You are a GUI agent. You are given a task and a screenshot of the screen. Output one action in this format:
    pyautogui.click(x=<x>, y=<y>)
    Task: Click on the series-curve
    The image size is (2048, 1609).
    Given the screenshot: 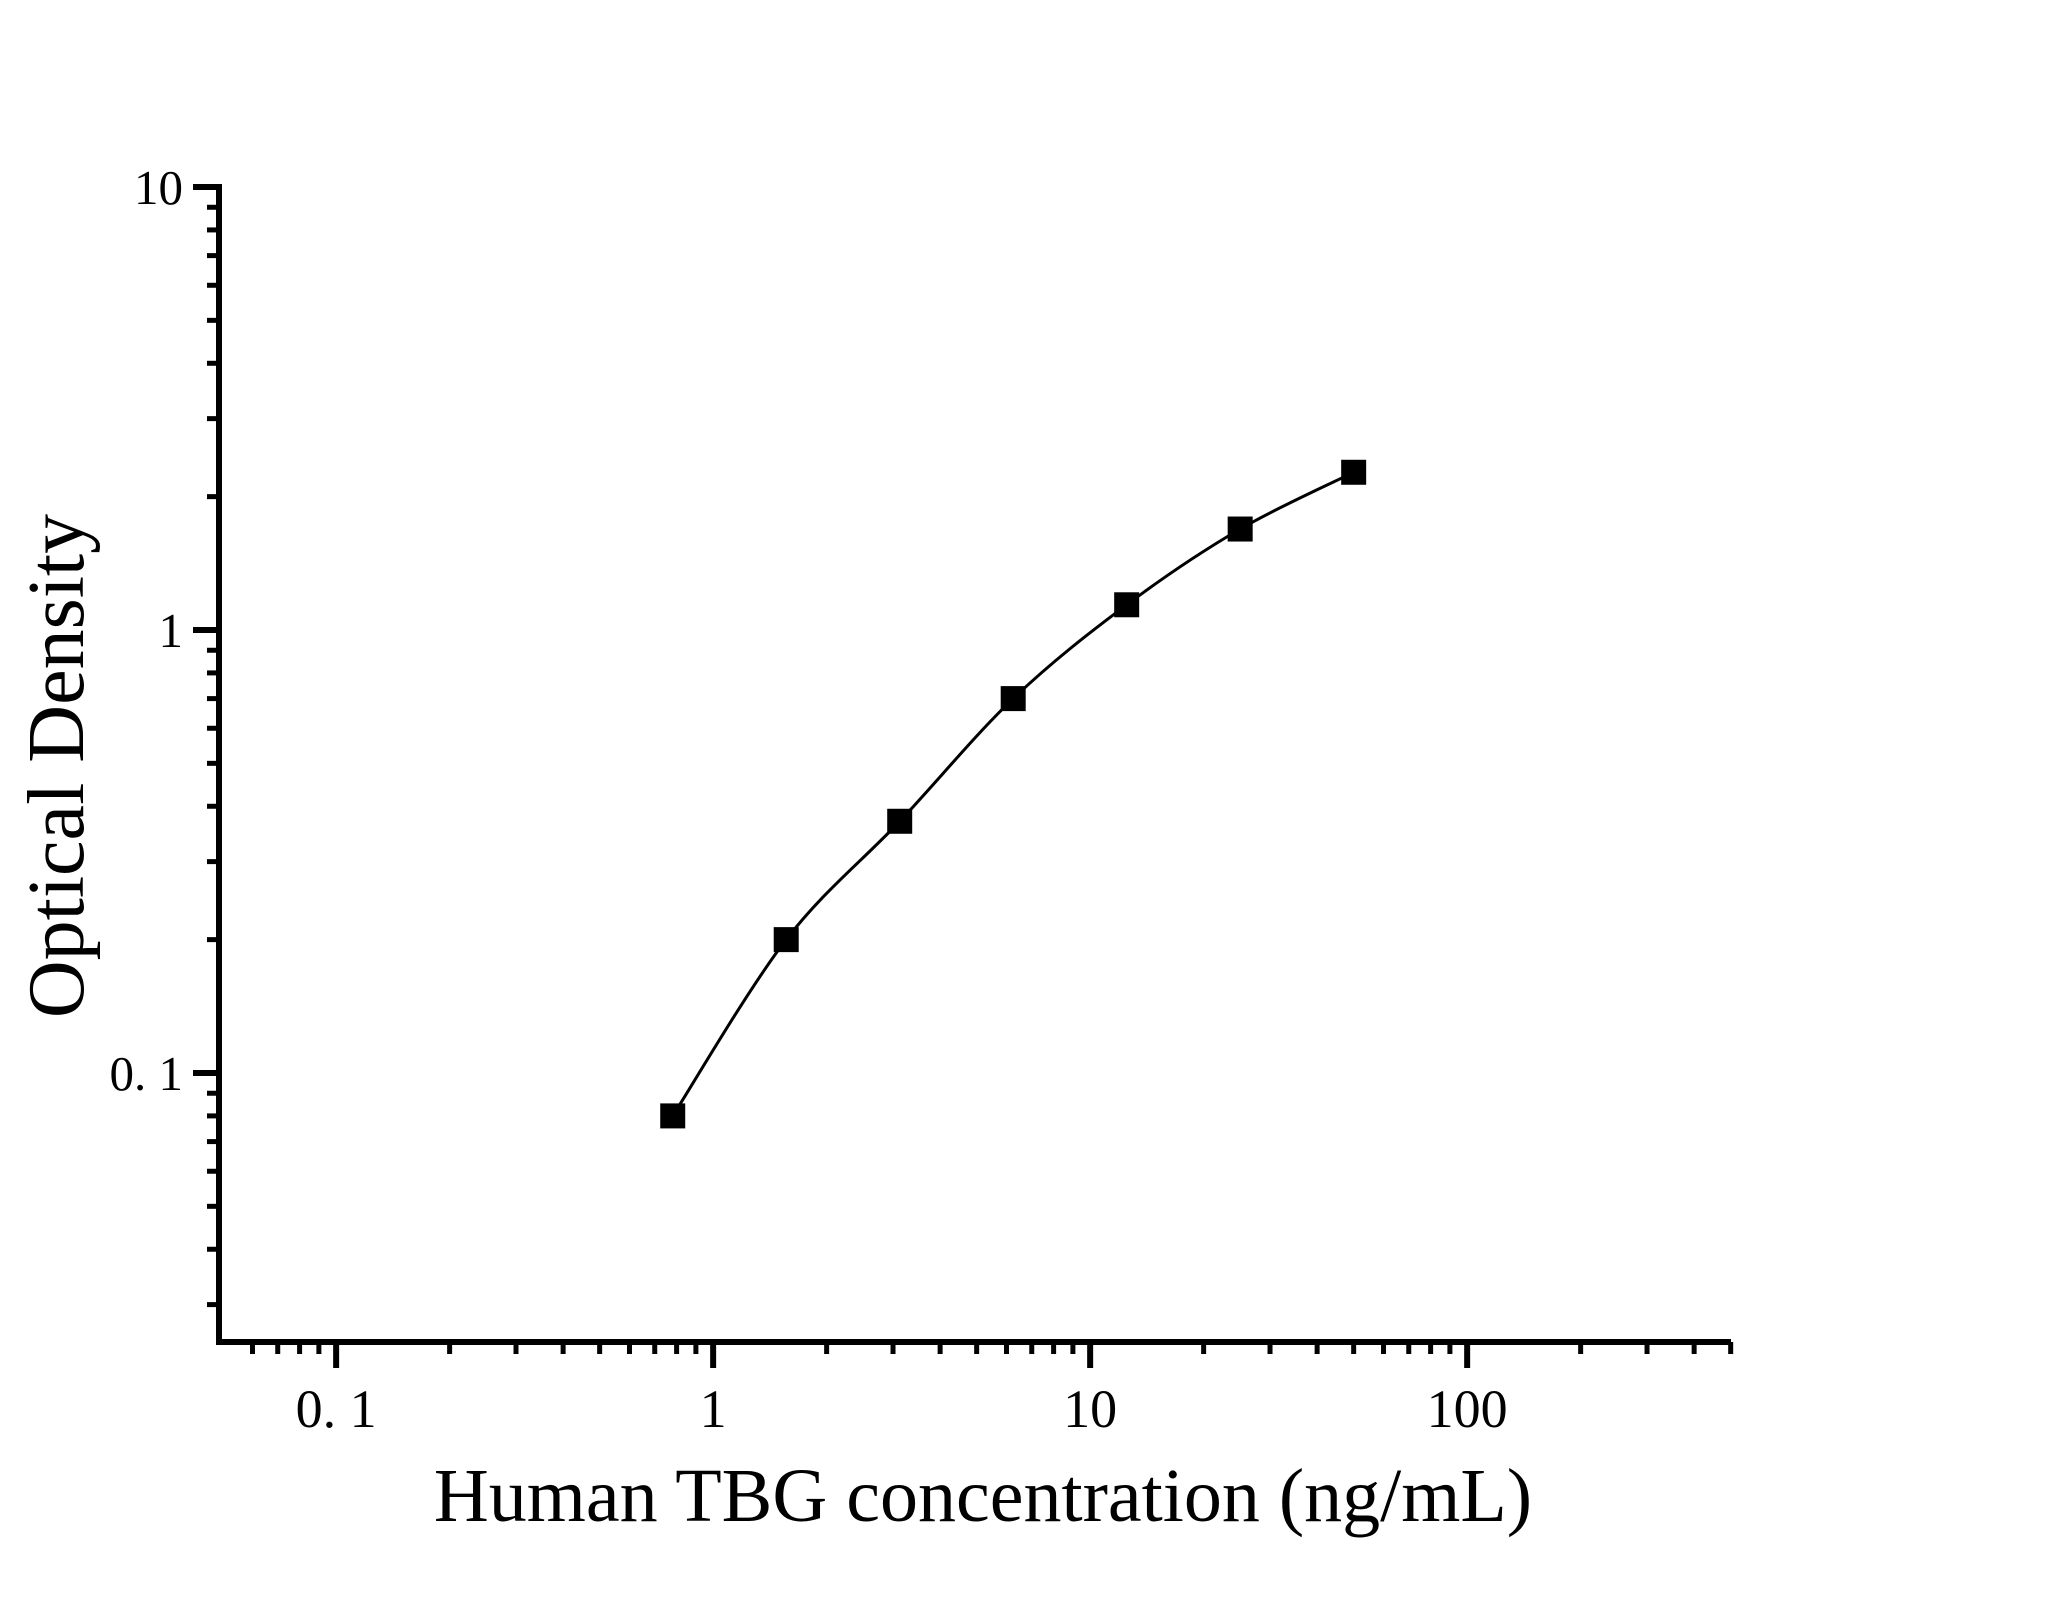 What is the action you would take?
    pyautogui.click(x=1013, y=793)
    